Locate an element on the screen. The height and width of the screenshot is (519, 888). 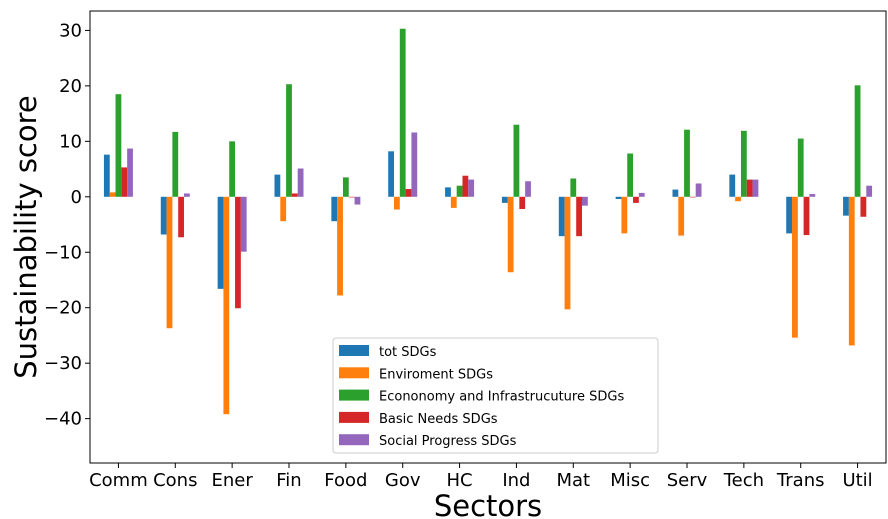
bar-trans-tot-sdgs is located at coordinates (789, 215).